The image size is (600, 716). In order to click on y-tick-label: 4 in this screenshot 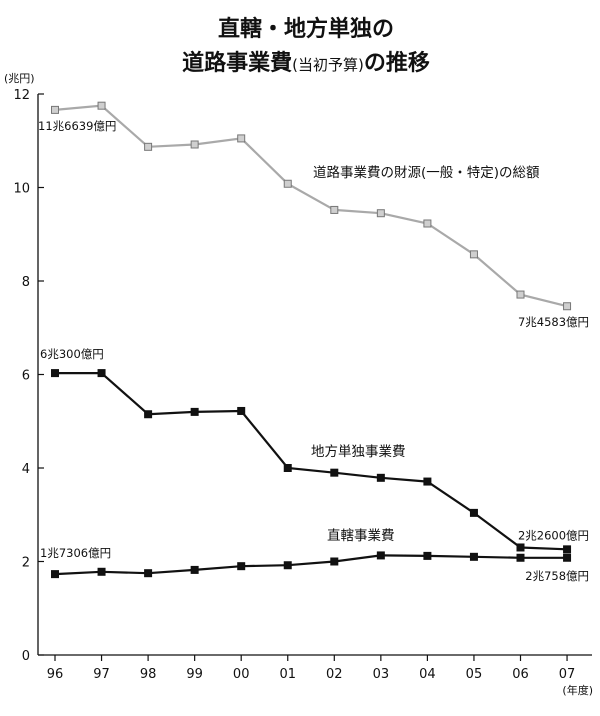, I will do `click(26, 469)`.